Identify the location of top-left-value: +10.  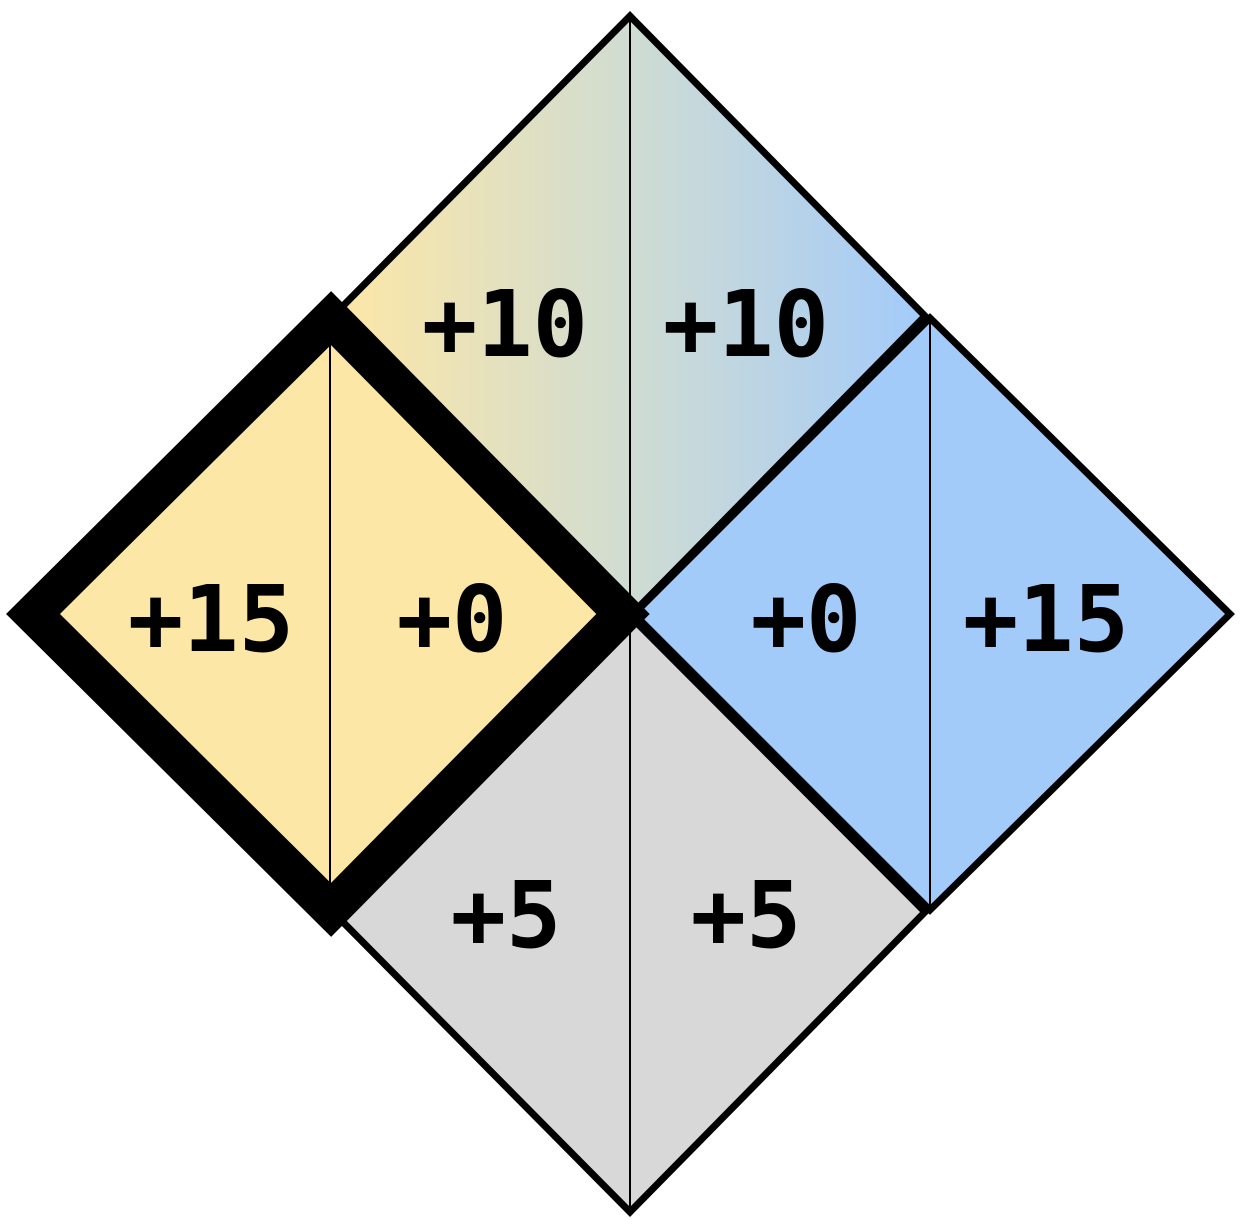
(505, 324).